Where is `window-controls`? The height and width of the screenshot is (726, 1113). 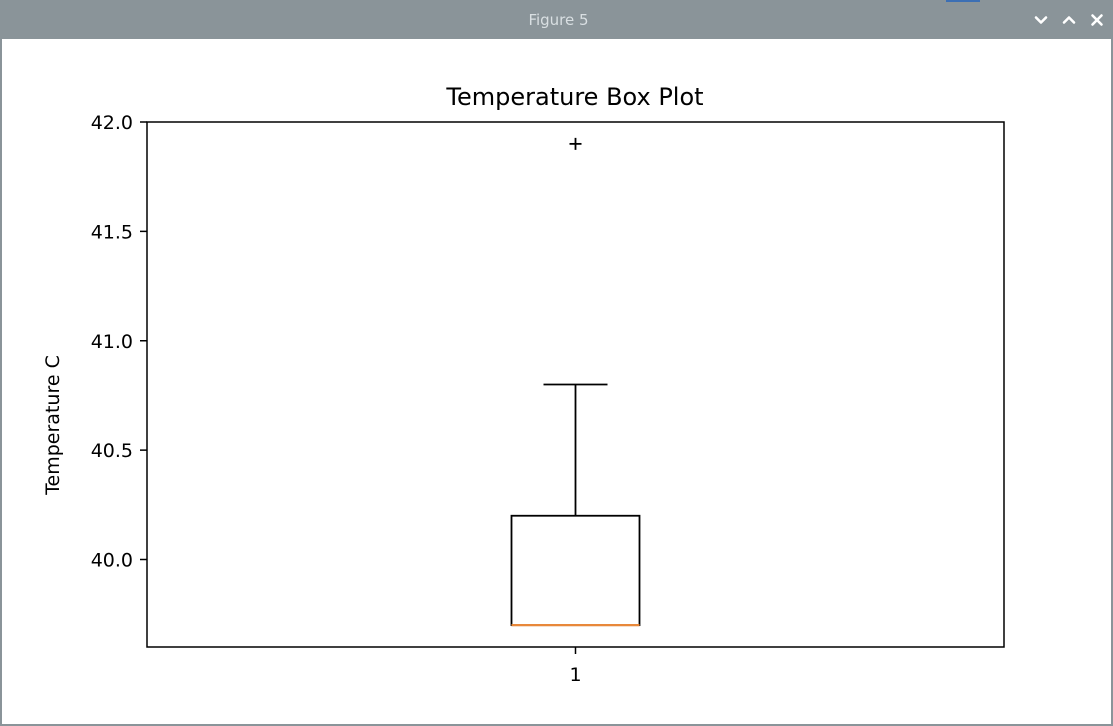
window-controls is located at coordinates (1069, 19).